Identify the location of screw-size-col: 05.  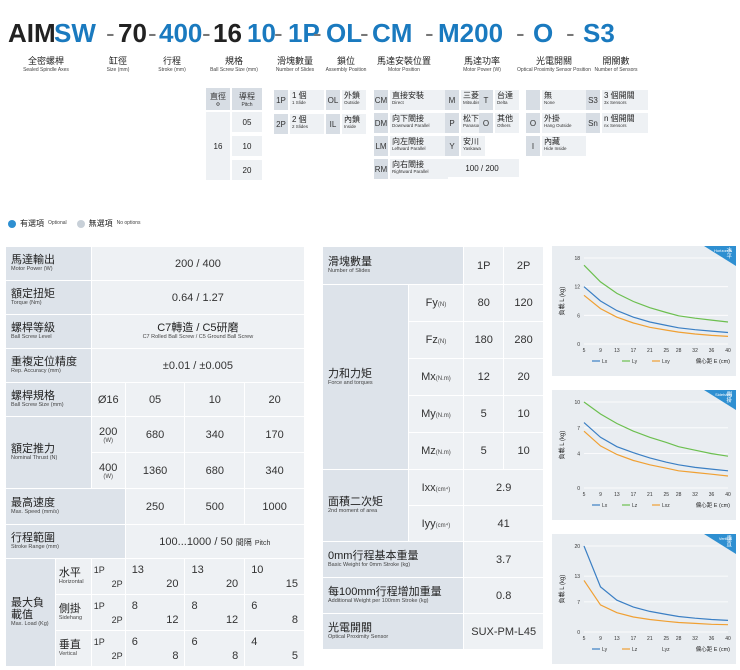
(155, 399).